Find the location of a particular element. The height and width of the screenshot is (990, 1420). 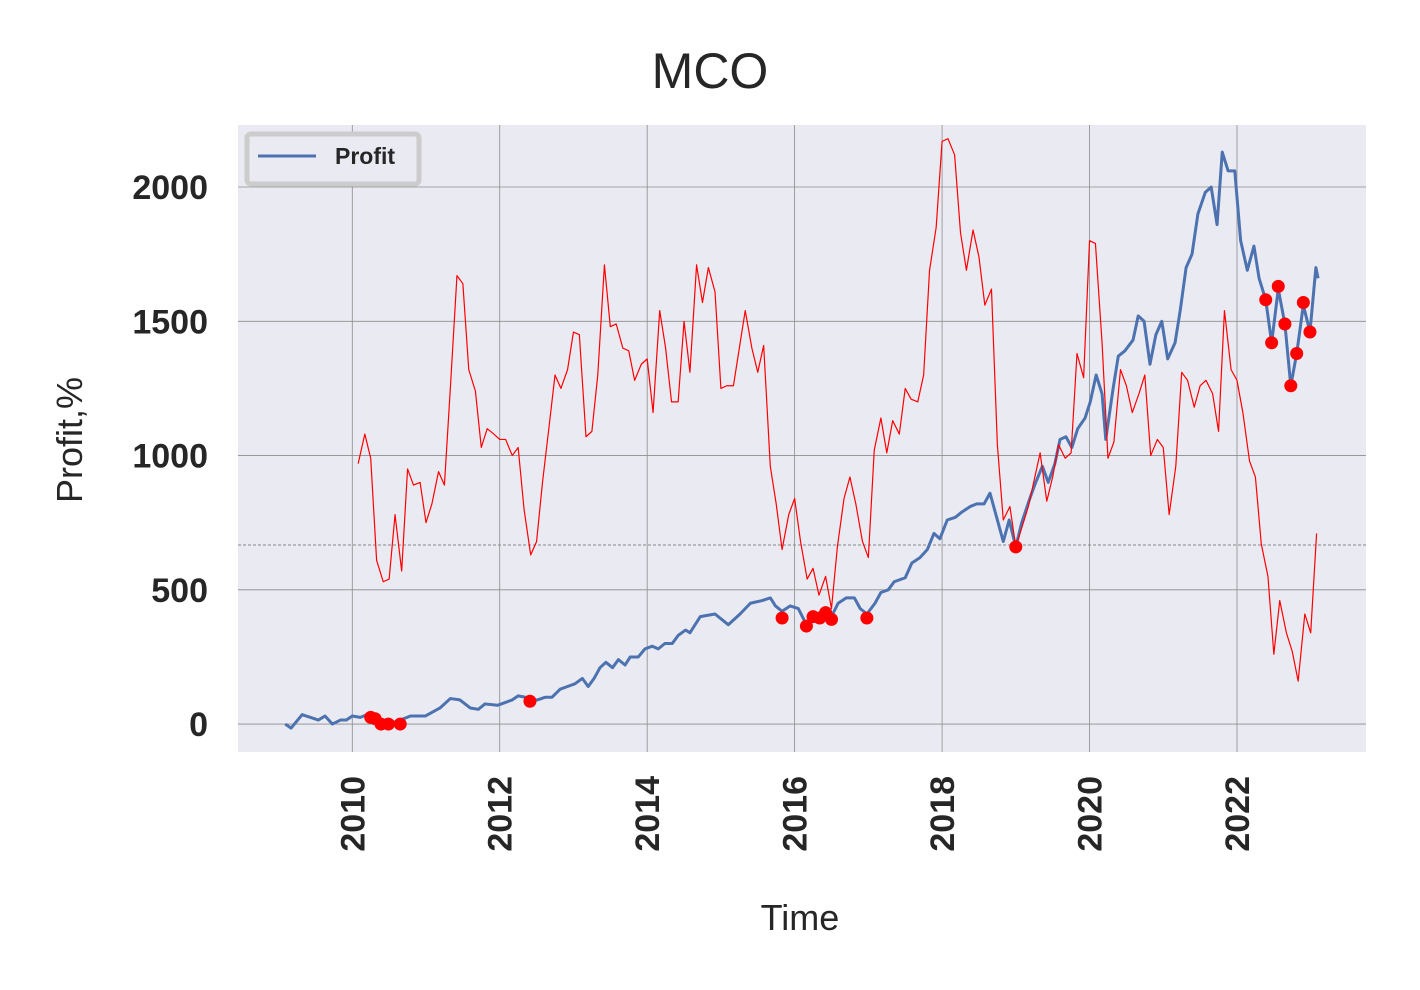

x-tick-label: 2014 is located at coordinates (648, 814).